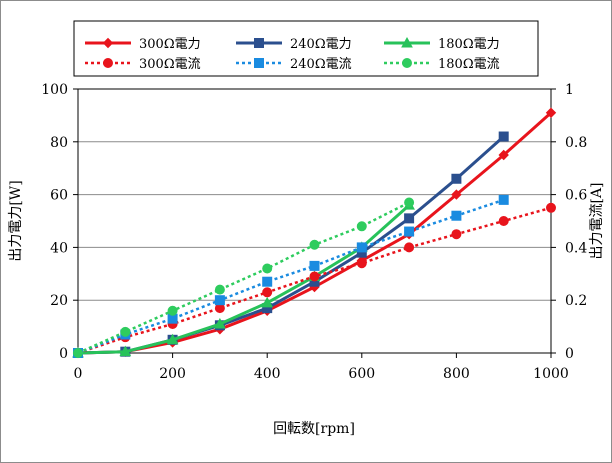 This screenshot has height=463, width=612. I want to click on y2-tick-label: 0.4, so click(576, 248).